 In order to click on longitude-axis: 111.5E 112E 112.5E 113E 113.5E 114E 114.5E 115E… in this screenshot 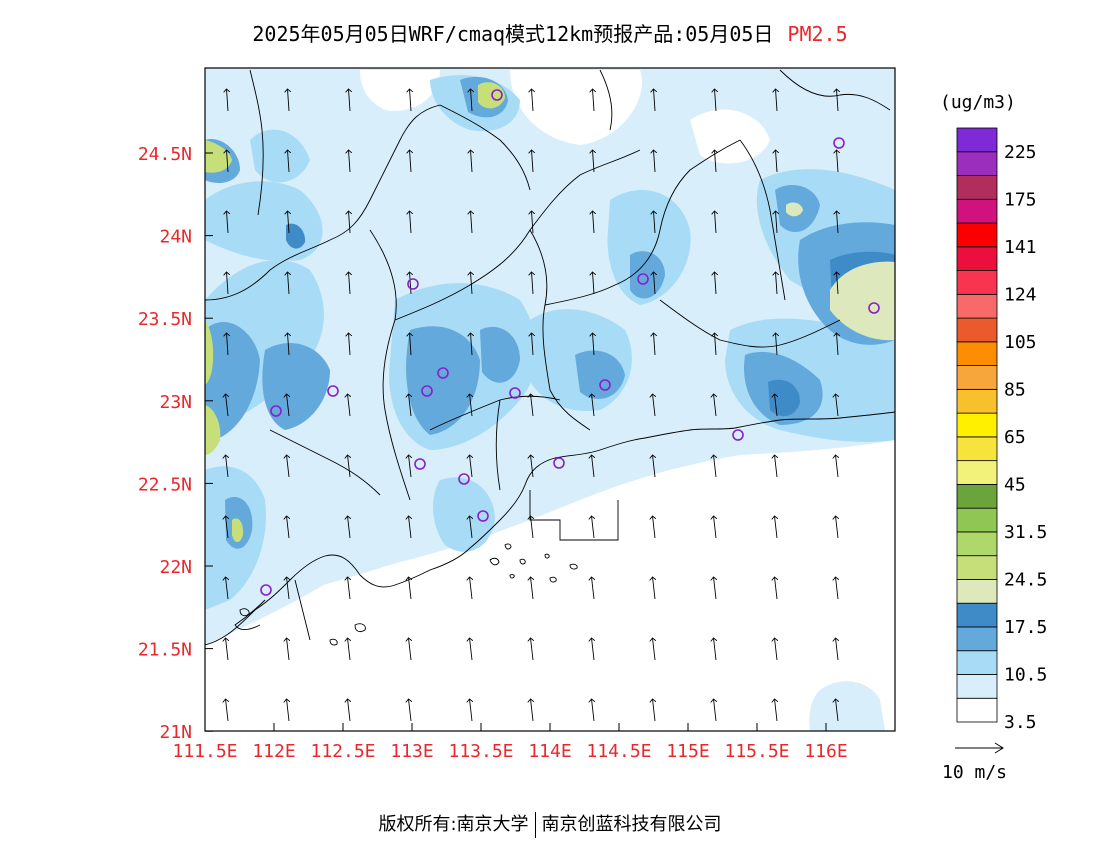, I will do `click(510, 742)`.